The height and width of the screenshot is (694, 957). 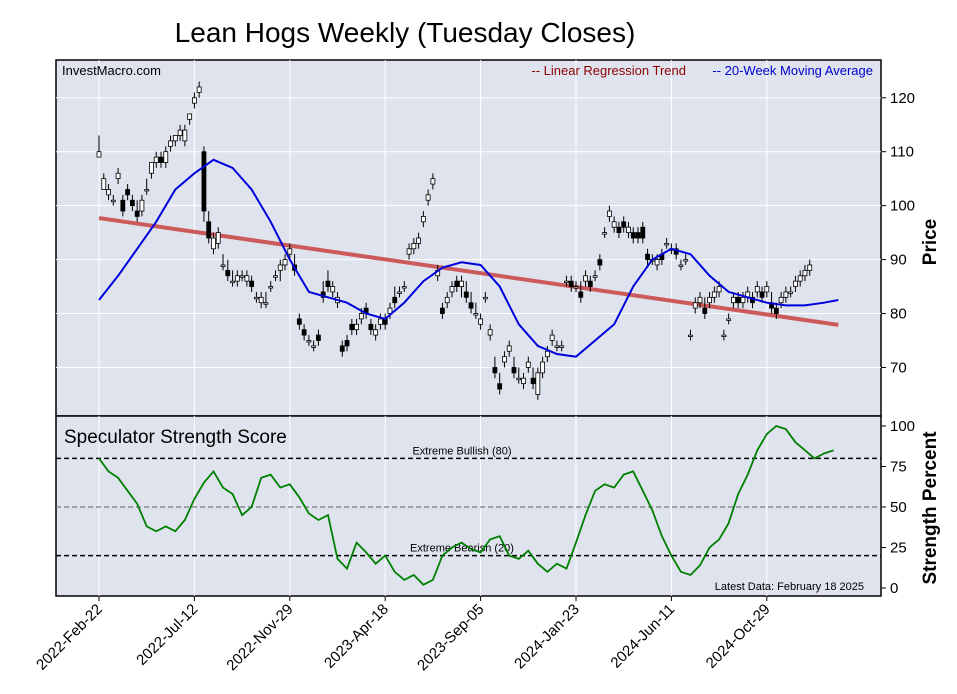 I want to click on watermark: InvestMacro.com, so click(x=111, y=70).